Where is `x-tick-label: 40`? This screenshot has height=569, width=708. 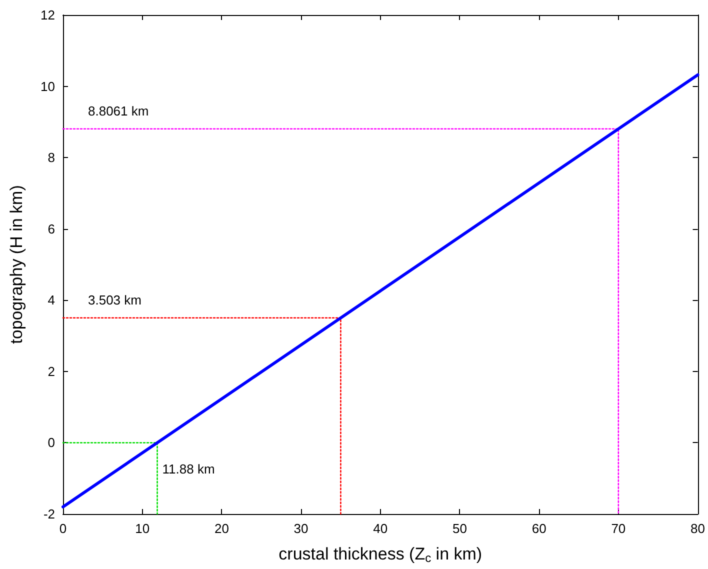 x-tick-label: 40 is located at coordinates (380, 528).